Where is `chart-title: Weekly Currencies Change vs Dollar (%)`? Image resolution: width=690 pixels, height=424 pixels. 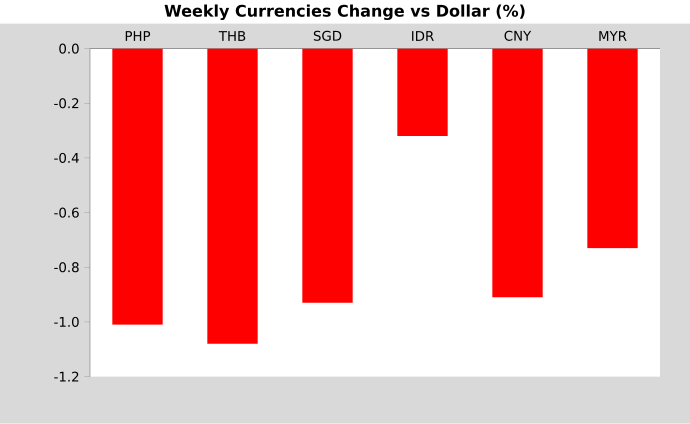 chart-title: Weekly Currencies Change vs Dollar (%) is located at coordinates (344, 12).